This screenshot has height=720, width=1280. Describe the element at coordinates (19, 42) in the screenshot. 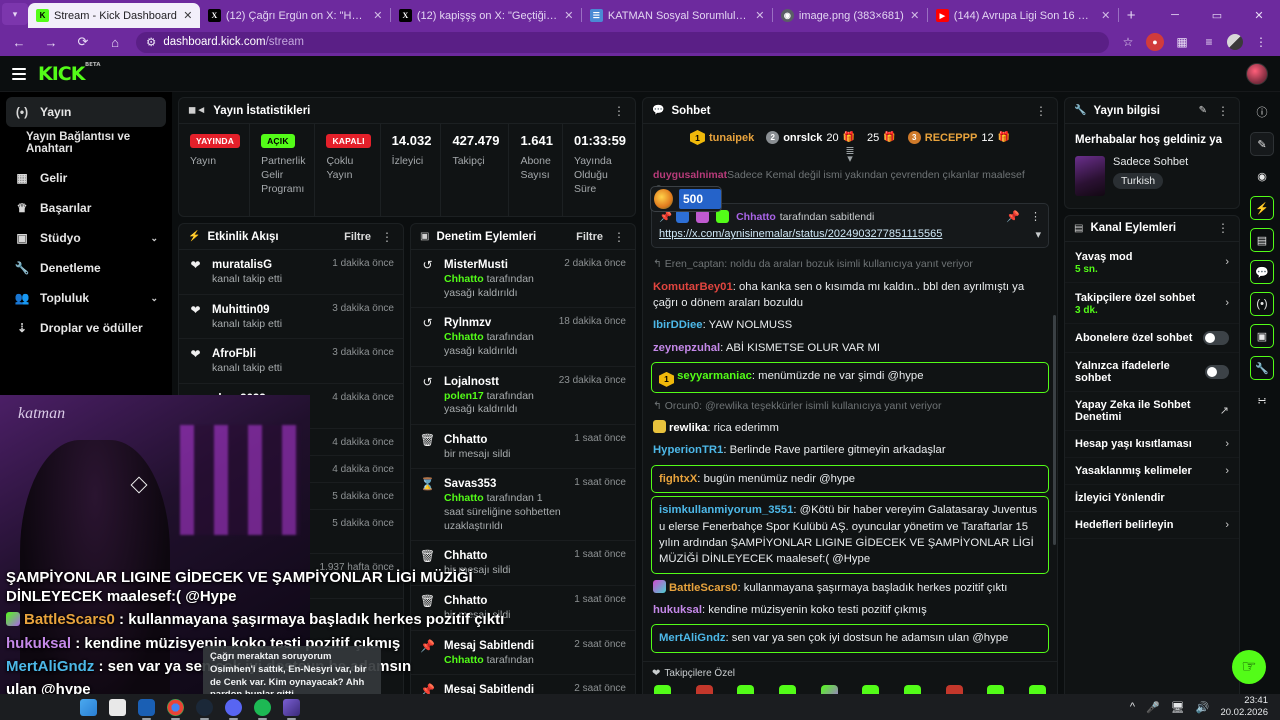

I see `back-icon: ←` at that location.